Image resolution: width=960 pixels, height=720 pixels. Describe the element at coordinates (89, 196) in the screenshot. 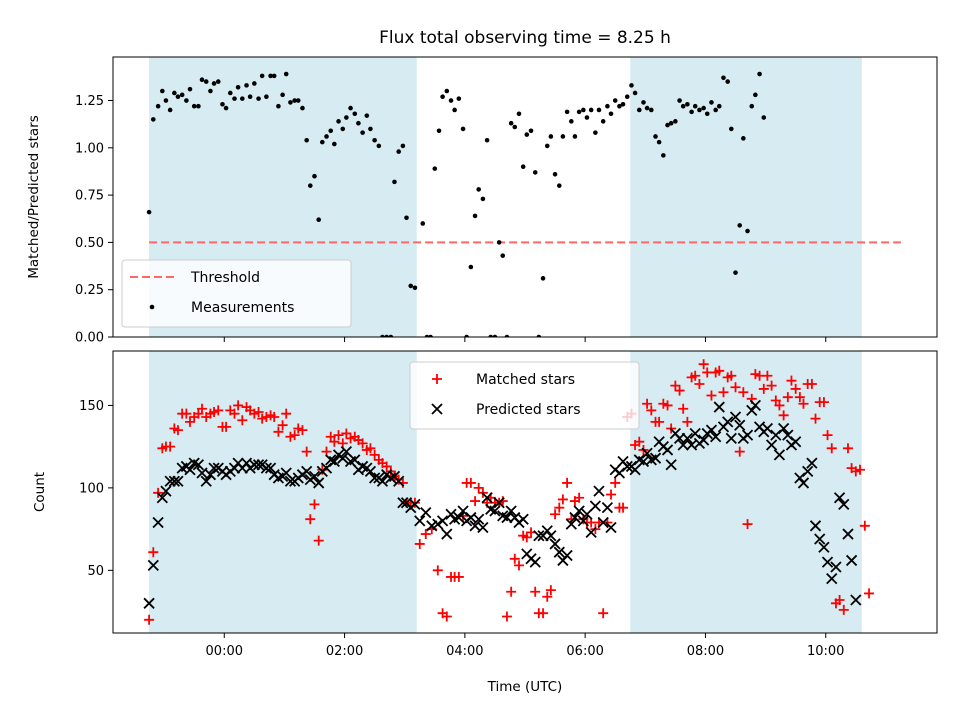

I see `y-tick-label: 0.75` at that location.